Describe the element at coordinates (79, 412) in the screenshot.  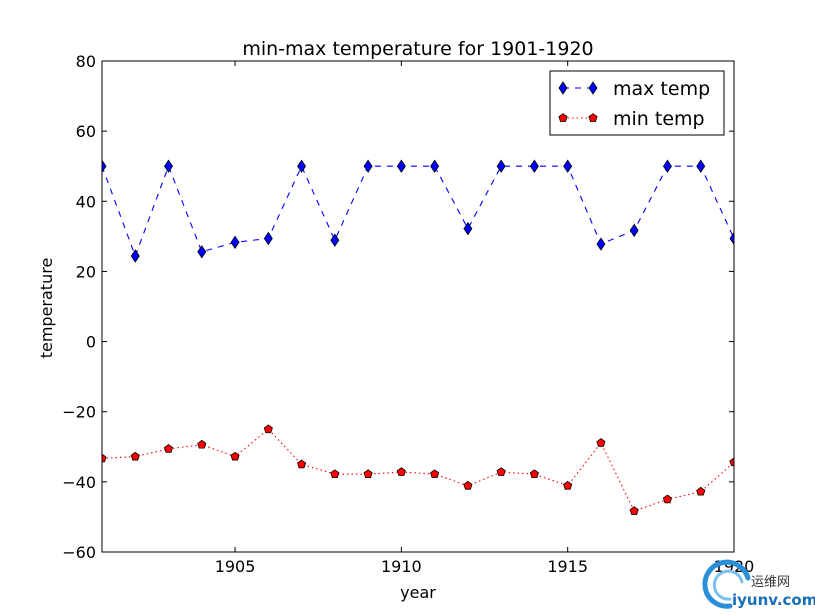
I see `y-tick-label: −20` at that location.